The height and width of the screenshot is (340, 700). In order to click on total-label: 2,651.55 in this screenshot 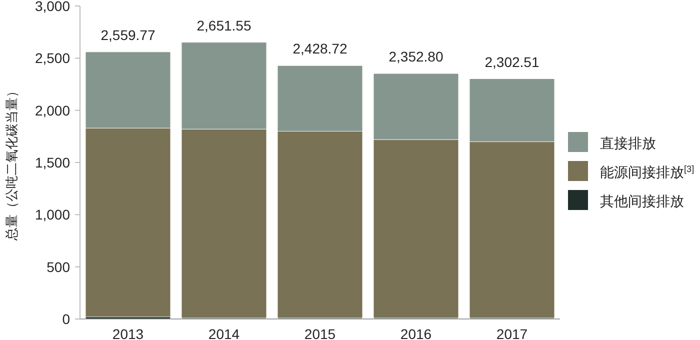, I will do `click(224, 25)`.